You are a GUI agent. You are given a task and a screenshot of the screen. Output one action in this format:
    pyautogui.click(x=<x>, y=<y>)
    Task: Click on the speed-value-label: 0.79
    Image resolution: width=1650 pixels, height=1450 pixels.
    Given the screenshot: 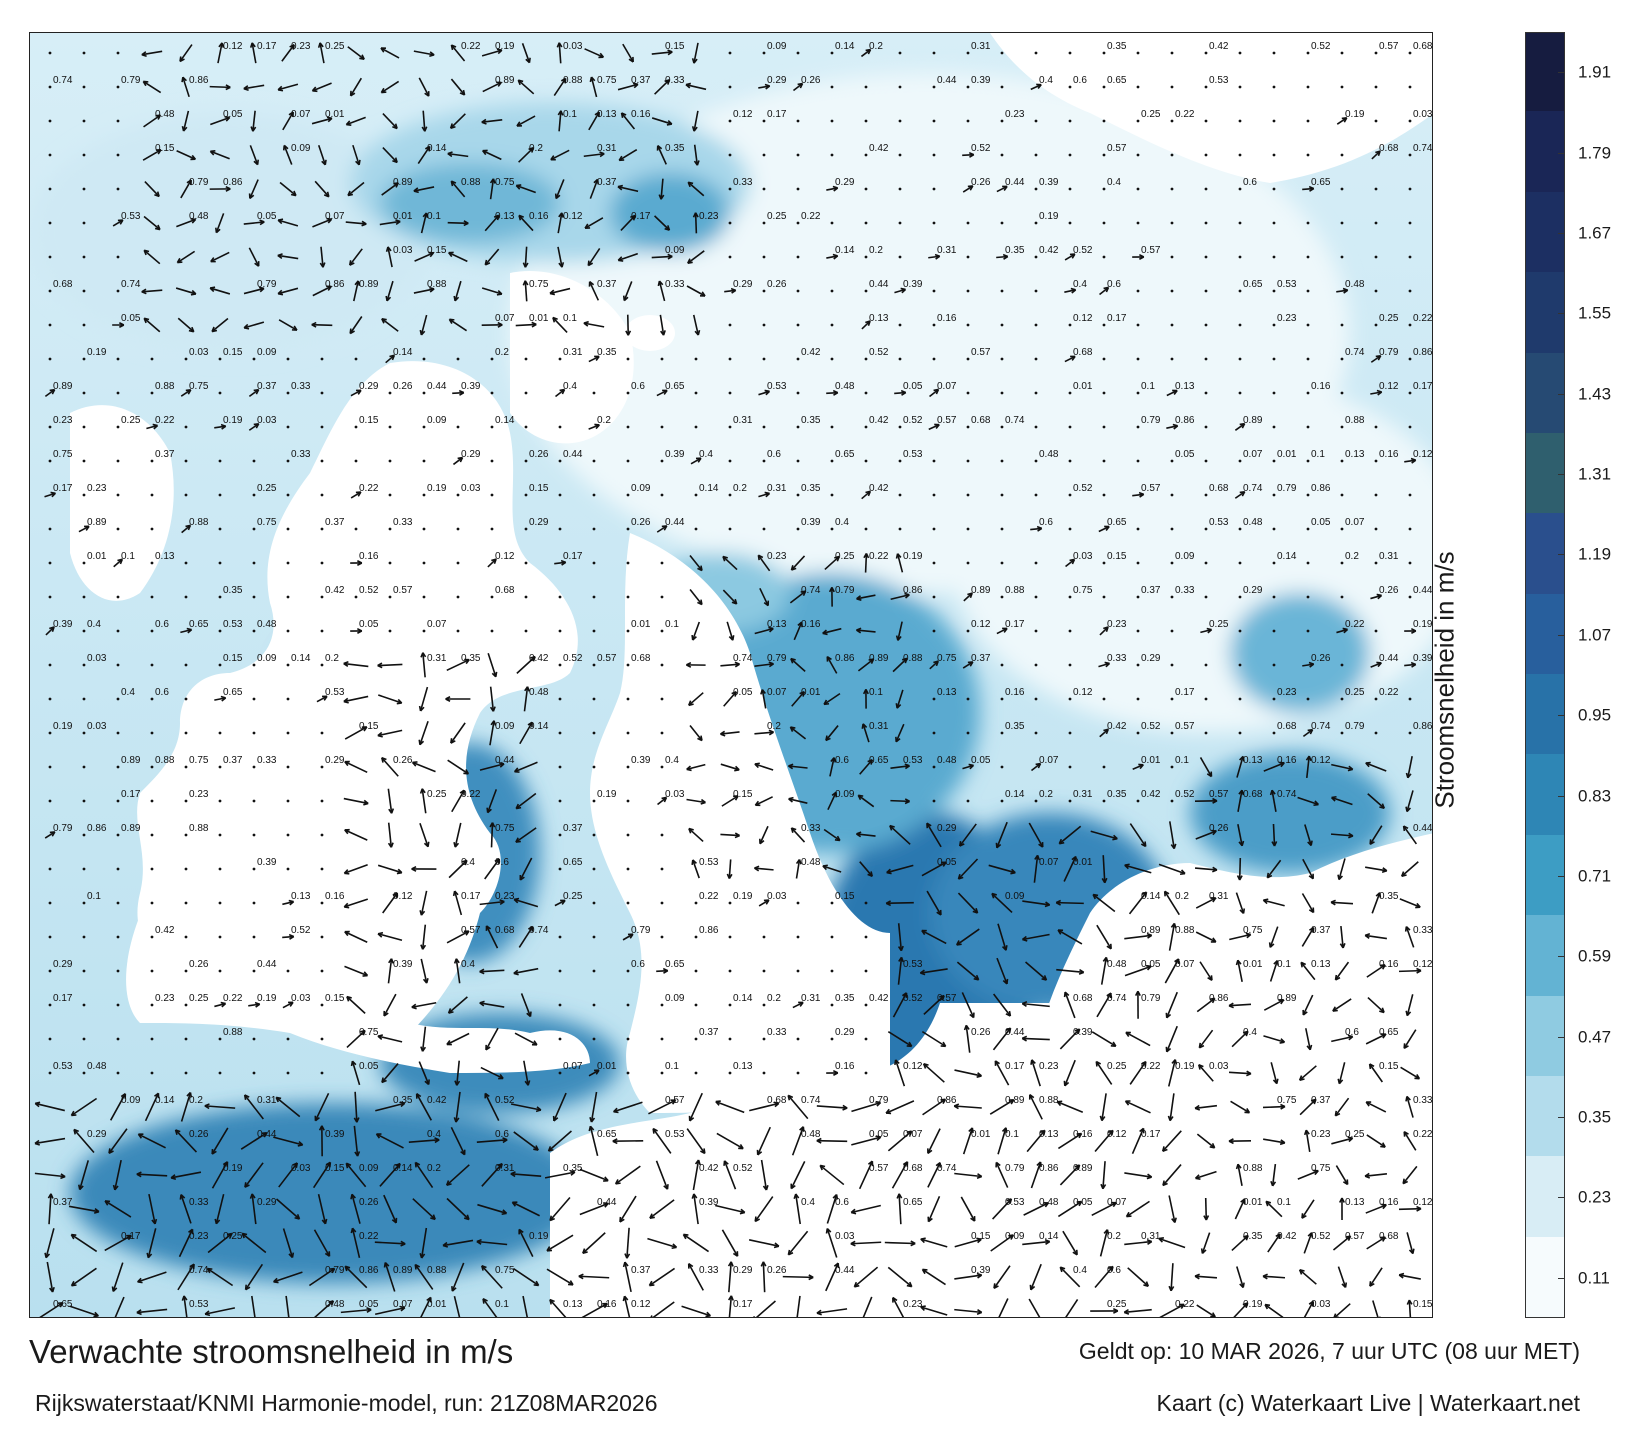 What is the action you would take?
    pyautogui.click(x=1151, y=420)
    